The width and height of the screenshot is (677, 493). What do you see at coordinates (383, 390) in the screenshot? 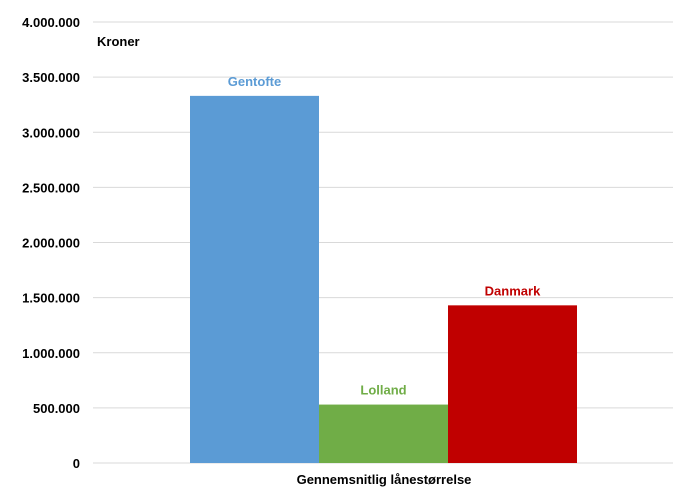
I see `series-label-lolland: Lolland` at bounding box center [383, 390].